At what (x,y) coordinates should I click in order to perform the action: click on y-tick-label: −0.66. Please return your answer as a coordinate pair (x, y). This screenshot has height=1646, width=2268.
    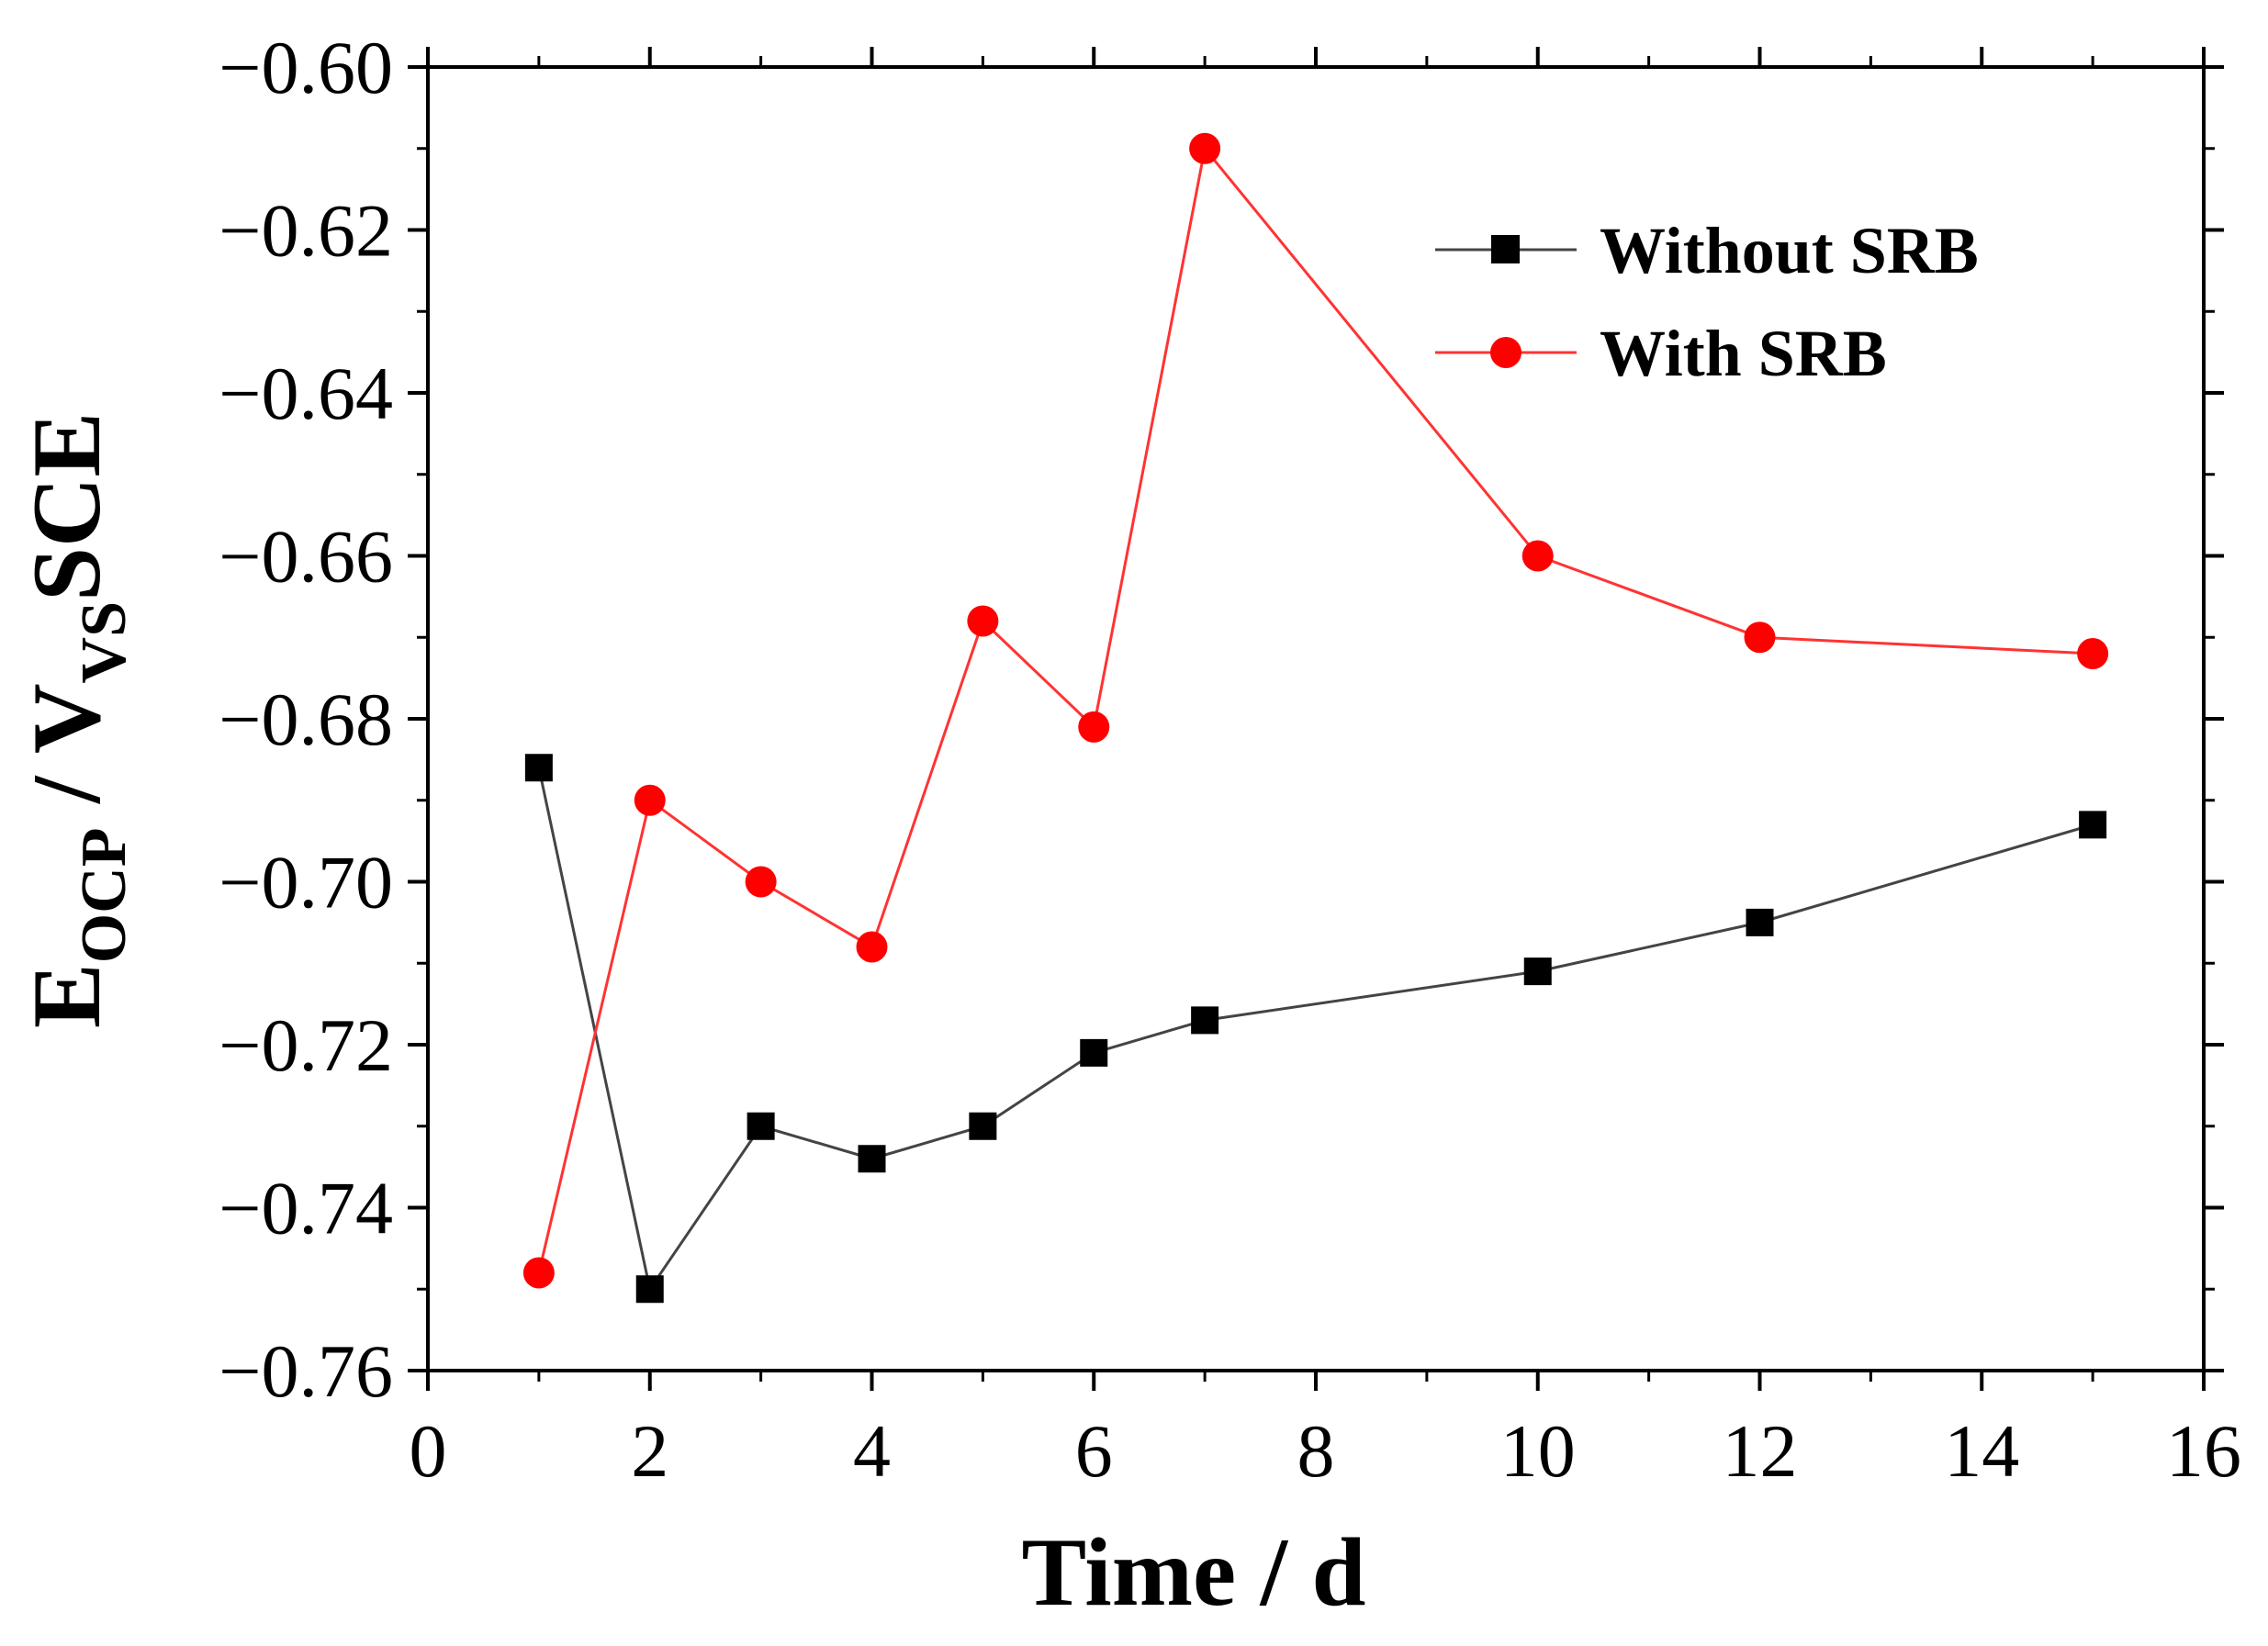
    Looking at the image, I should click on (306, 557).